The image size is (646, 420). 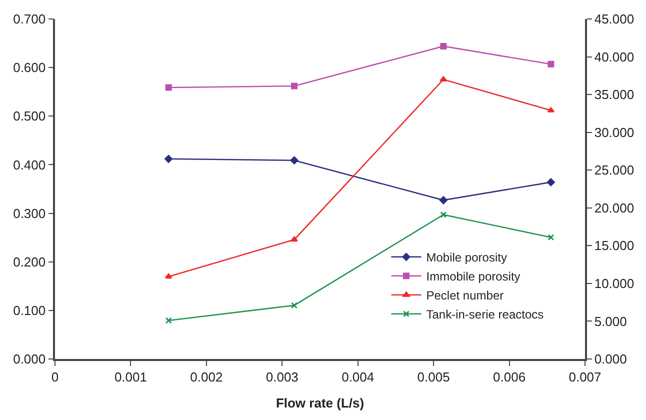 I want to click on legend-label: Immobile porosity, so click(x=473, y=277).